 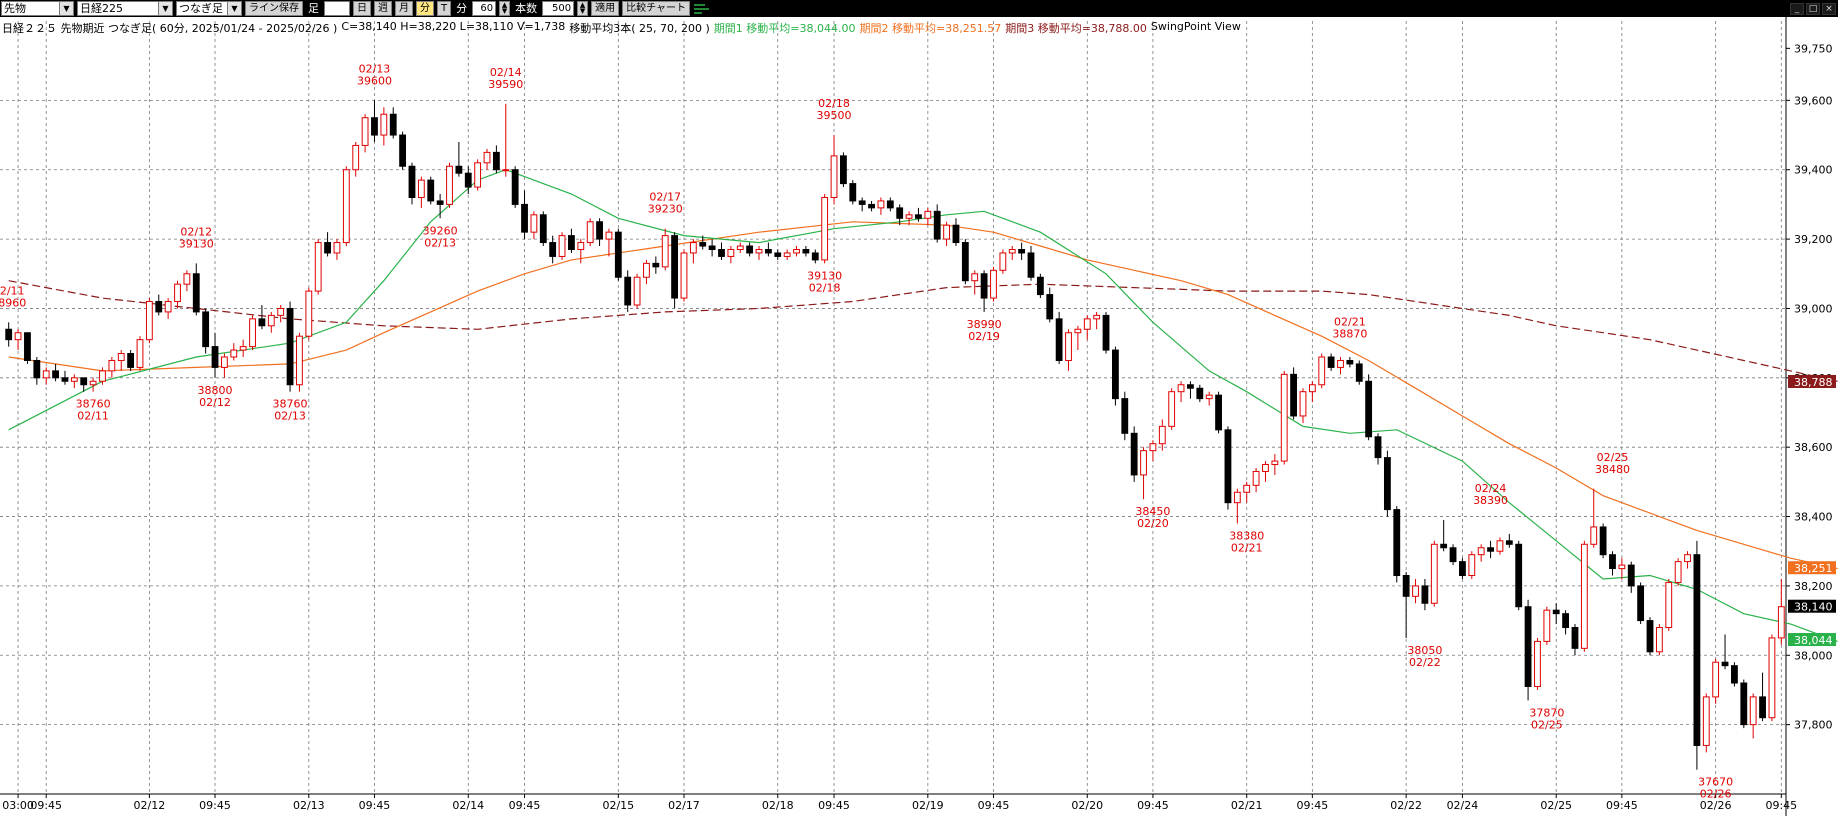 I want to click on week-button: 週, so click(x=383, y=8).